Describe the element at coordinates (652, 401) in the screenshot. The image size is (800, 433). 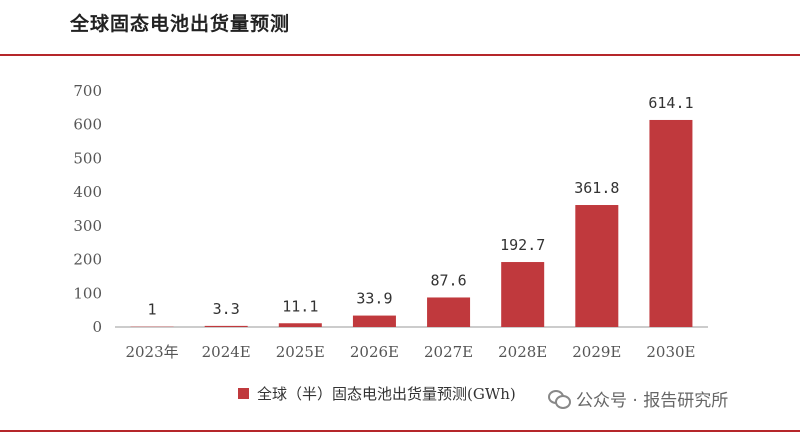
I see `watermark-text: 公众号 · 报告研究所` at that location.